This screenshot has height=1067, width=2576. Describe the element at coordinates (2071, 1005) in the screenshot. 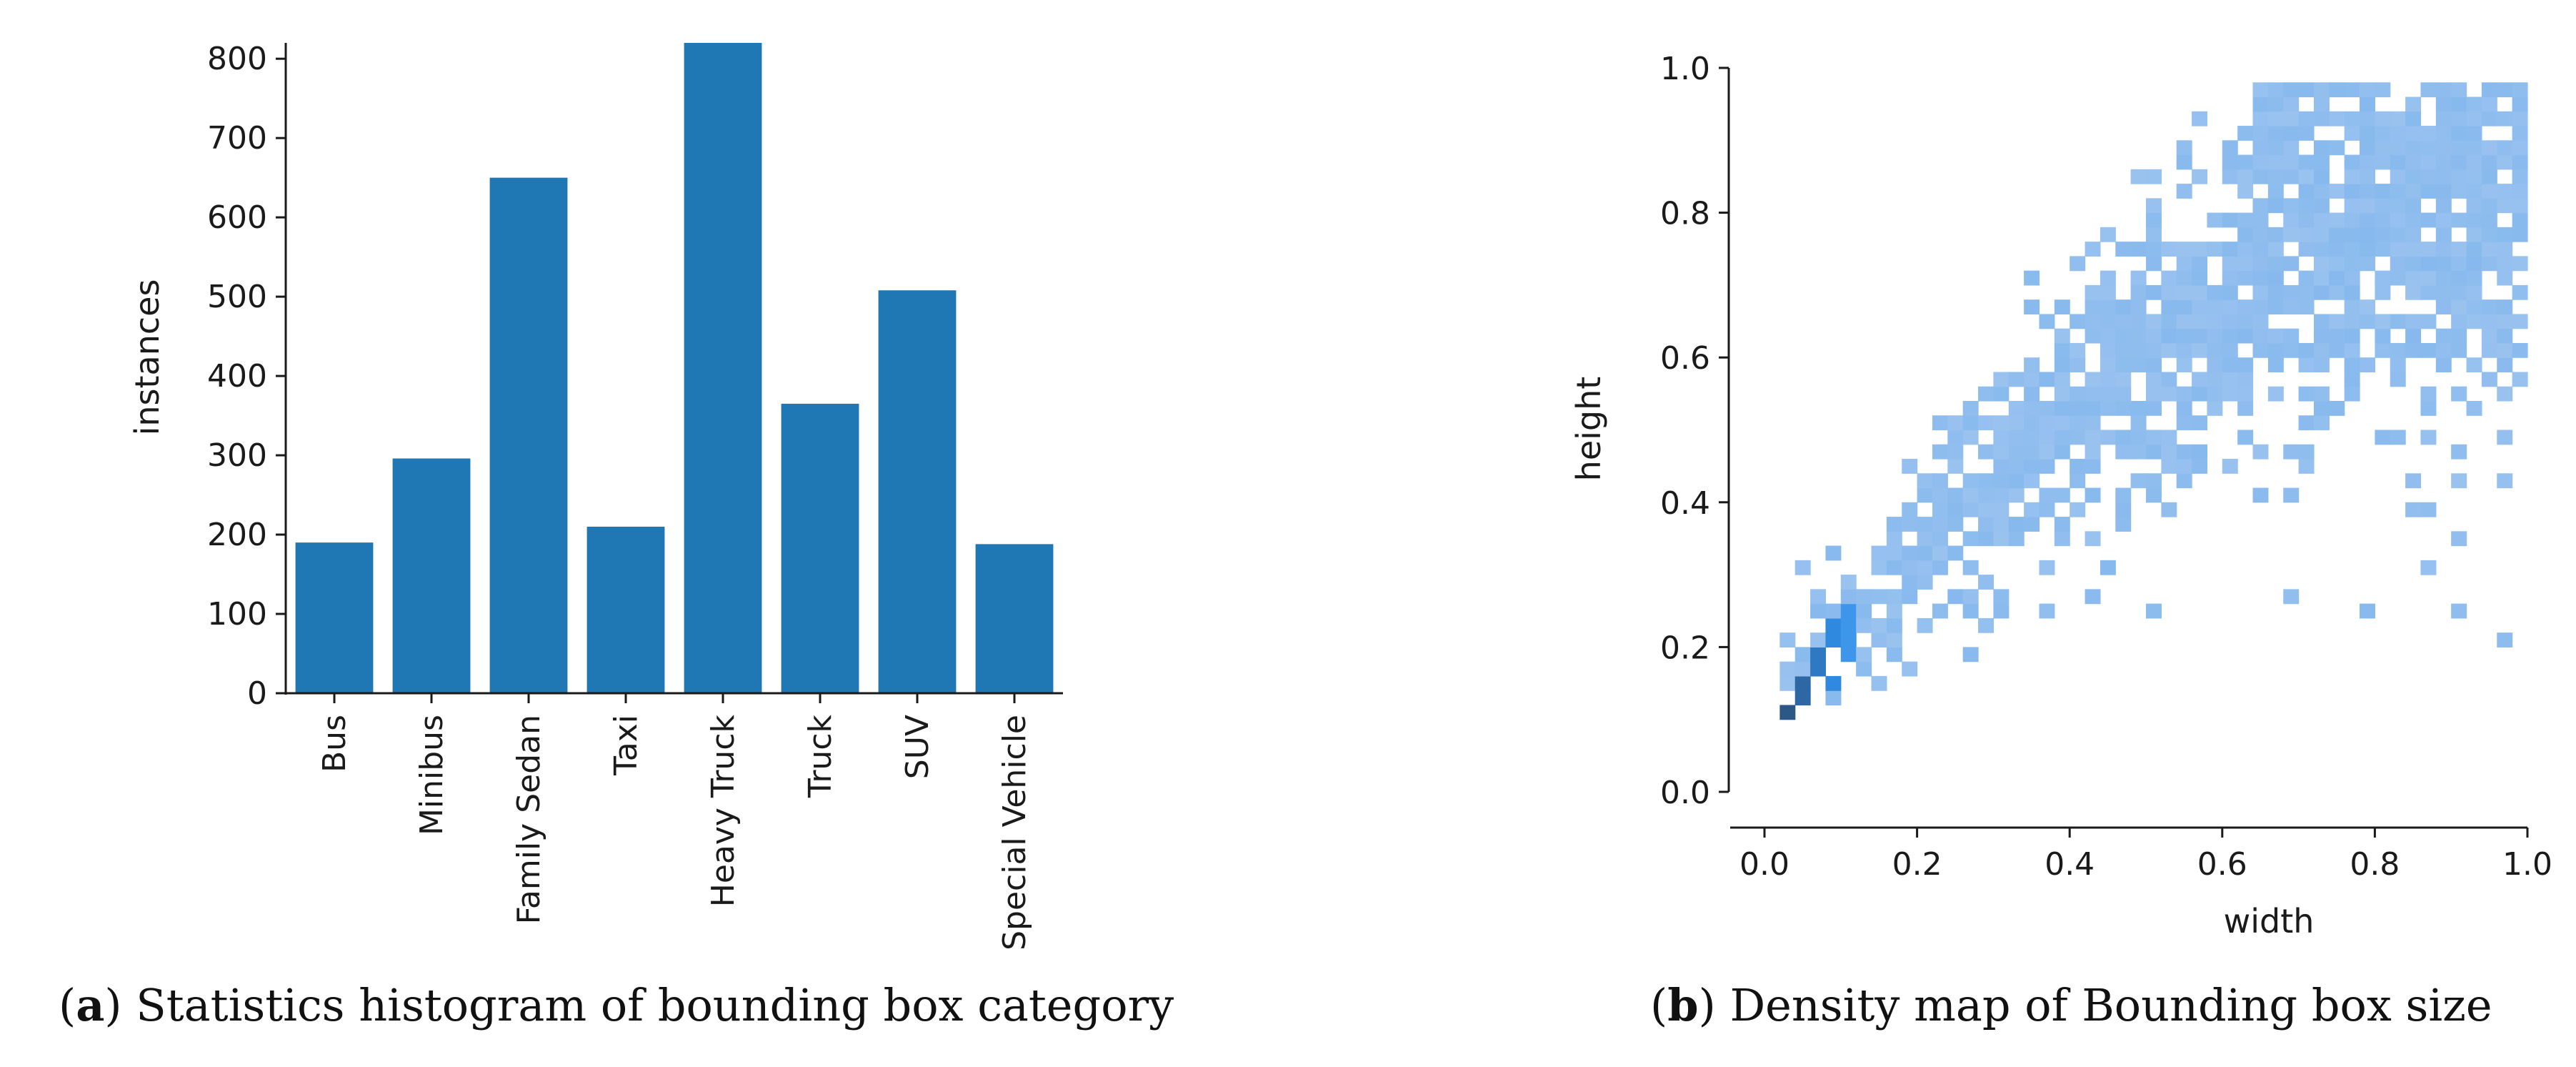

I see `caption-b: (b) Density map of Bounding box size` at that location.